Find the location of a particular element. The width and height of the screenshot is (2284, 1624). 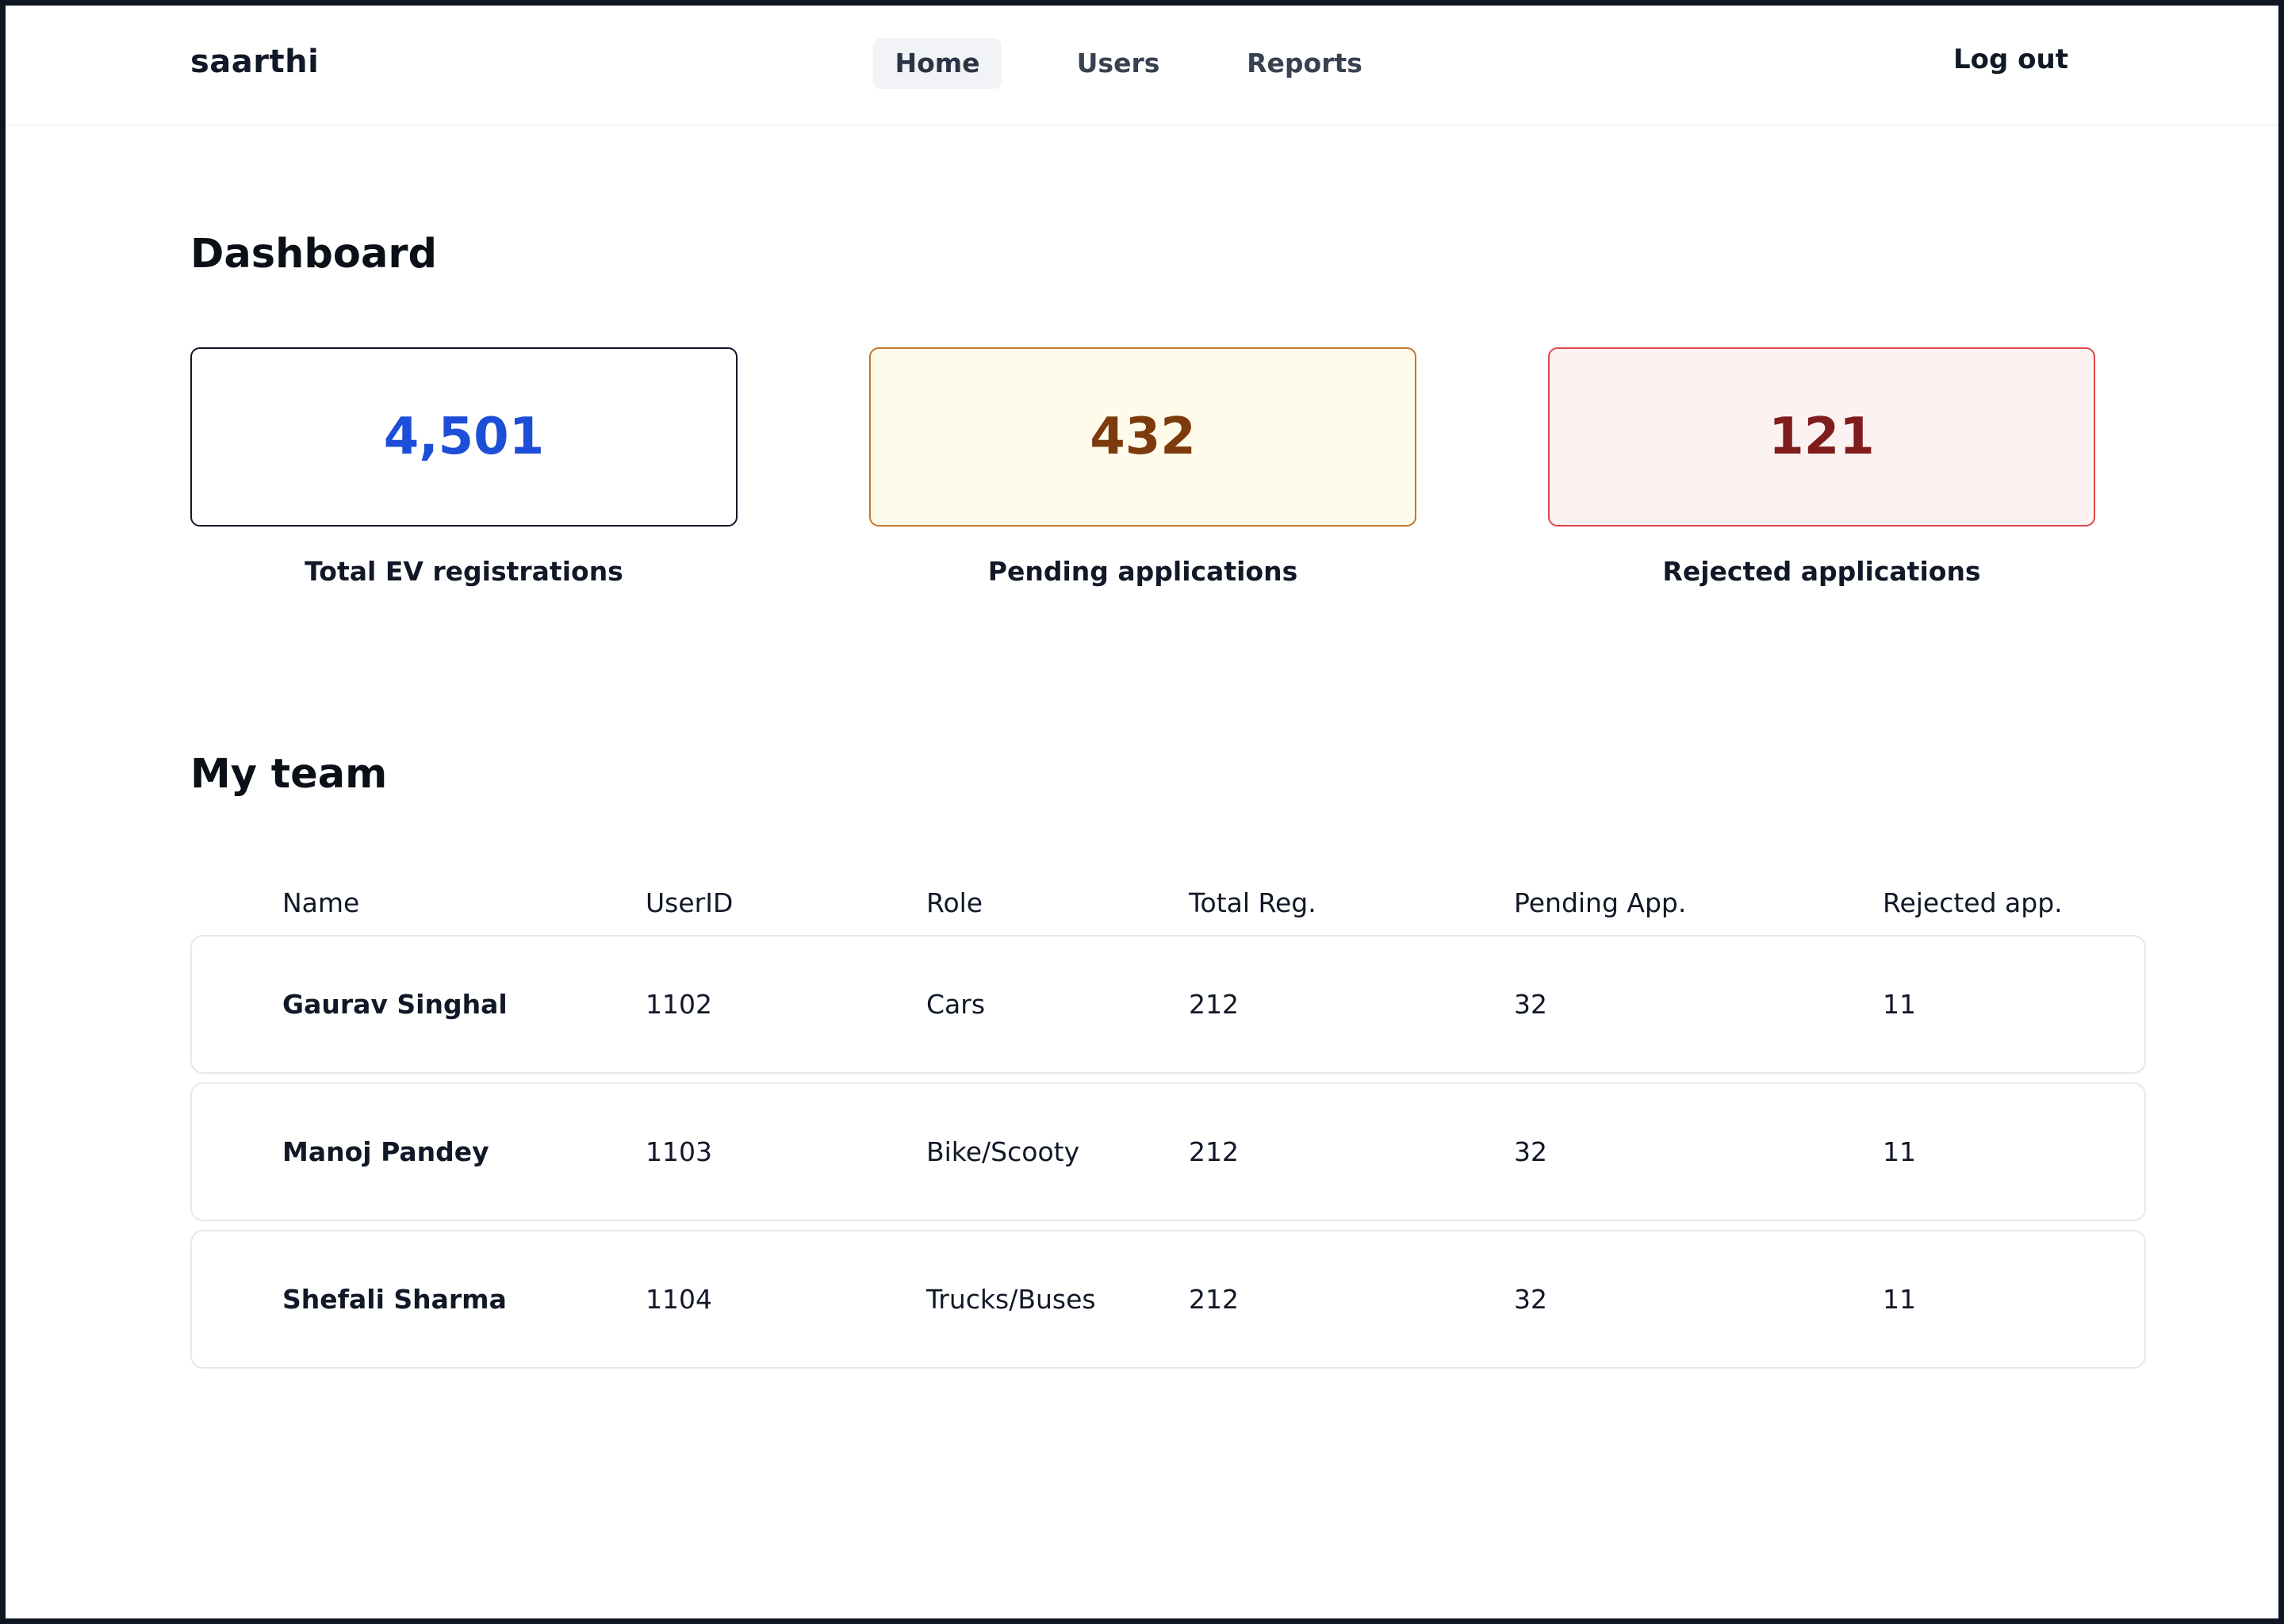

column-header-role: Role is located at coordinates (954, 902).